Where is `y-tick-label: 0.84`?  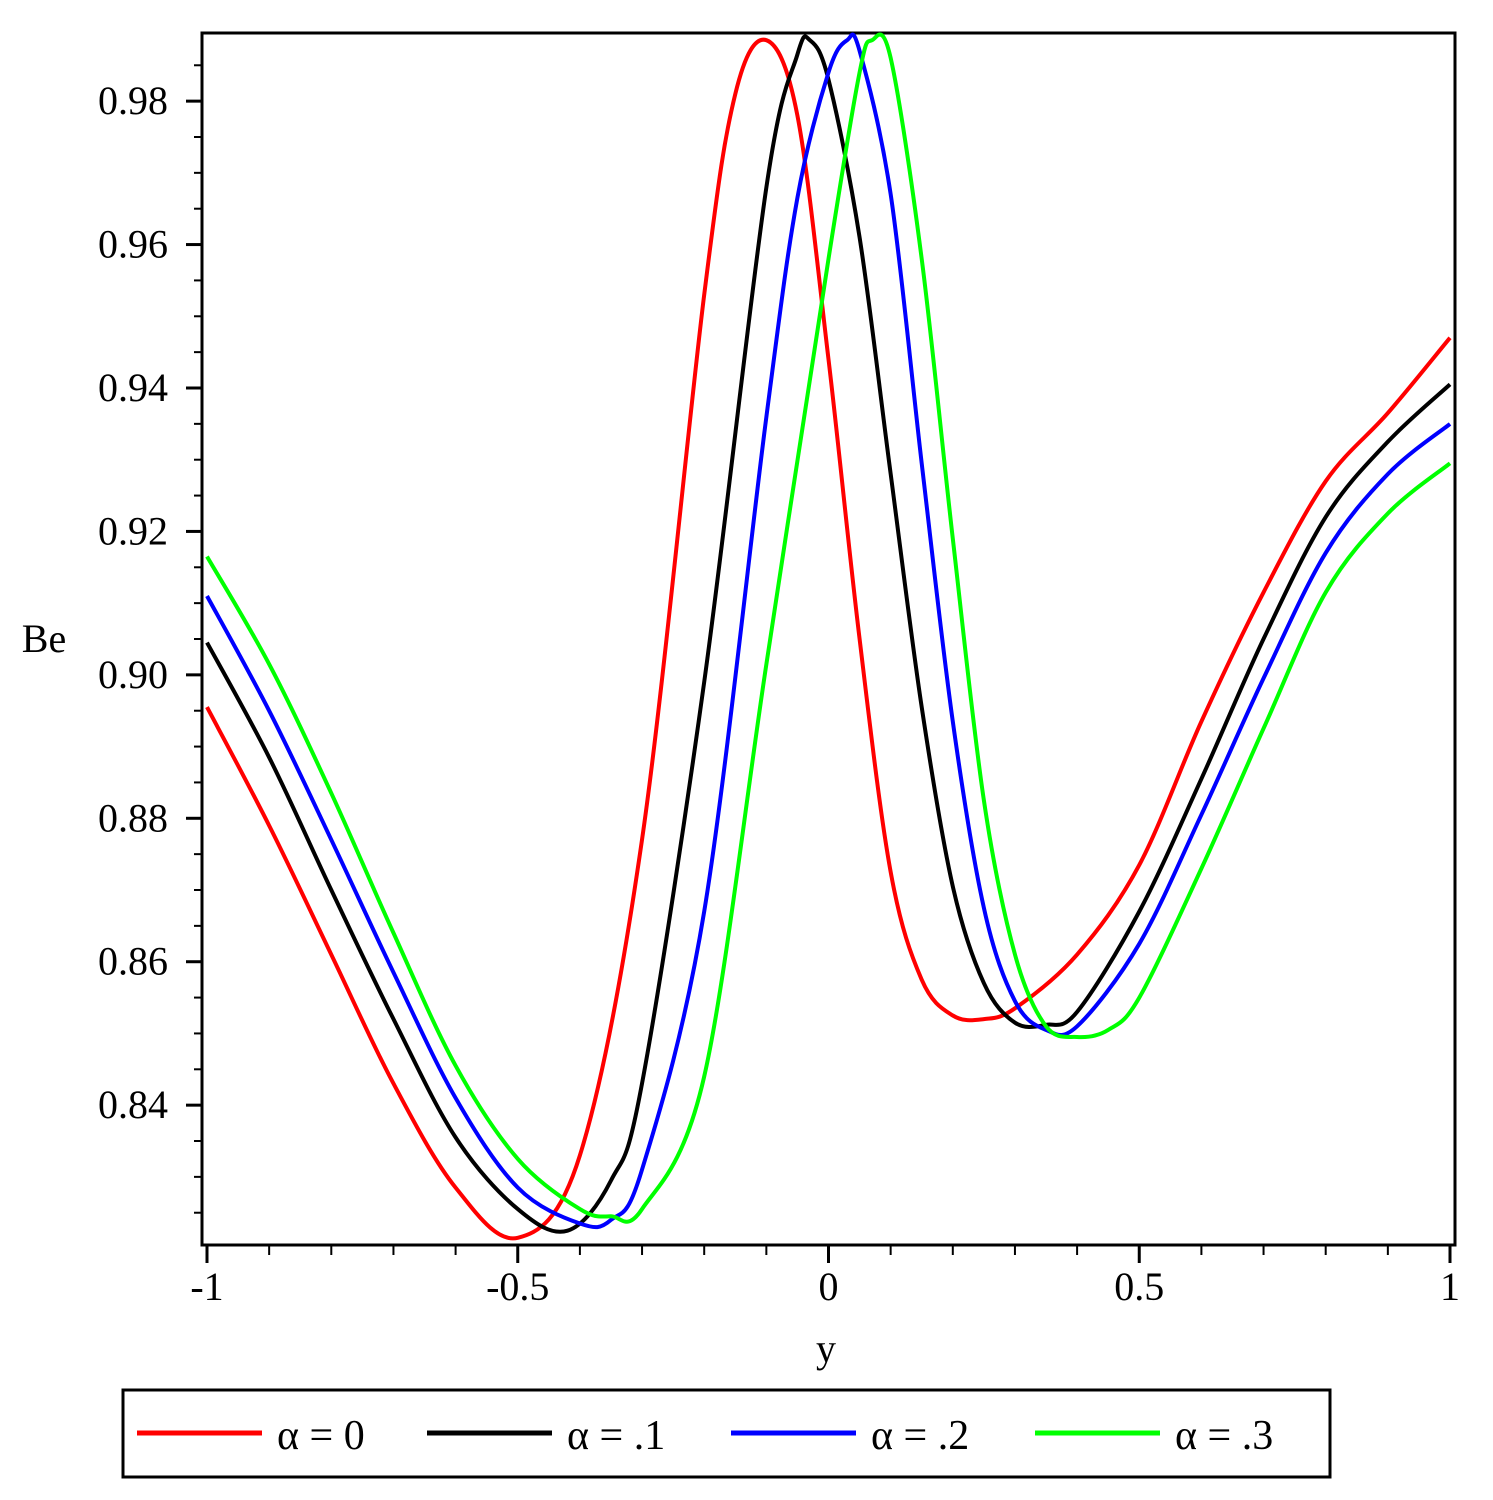
y-tick-label: 0.84 is located at coordinates (133, 1104).